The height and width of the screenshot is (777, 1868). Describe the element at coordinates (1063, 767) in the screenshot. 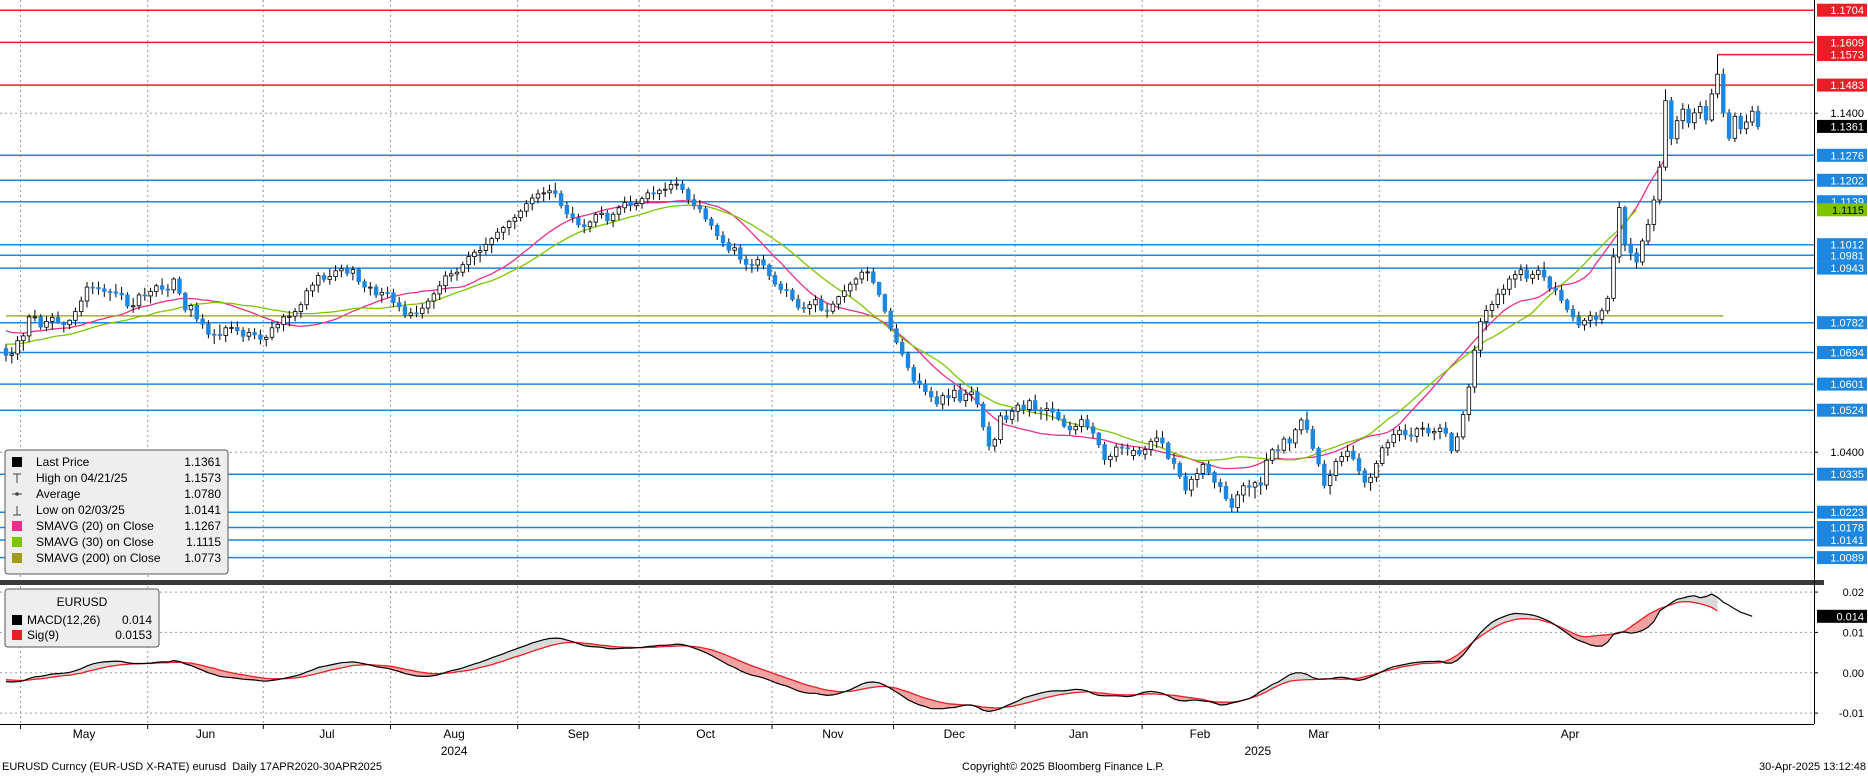

I see `footer-copyright: Copyright© 2025 Bloomberg Finance L.P.` at that location.